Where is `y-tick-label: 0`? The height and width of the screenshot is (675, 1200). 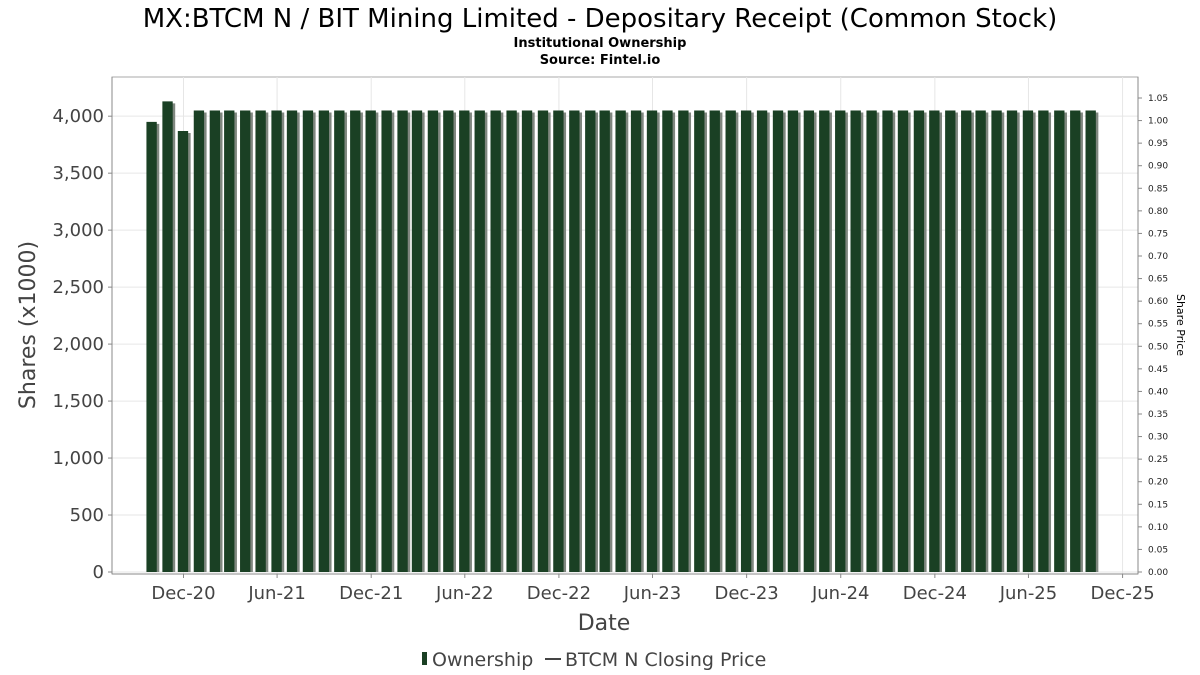 y-tick-label: 0 is located at coordinates (98, 572).